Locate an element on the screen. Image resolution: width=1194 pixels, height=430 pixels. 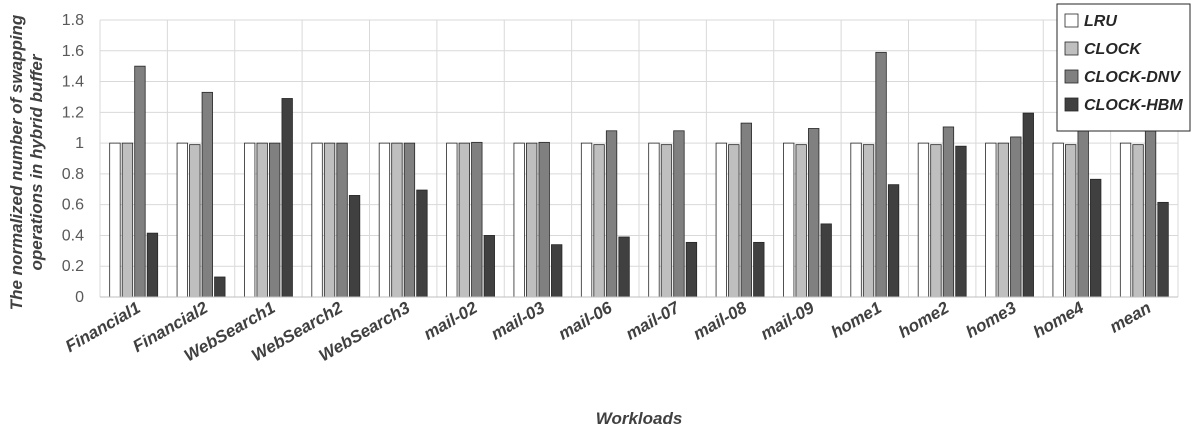
bar-clock-home3 is located at coordinates (1003, 220).